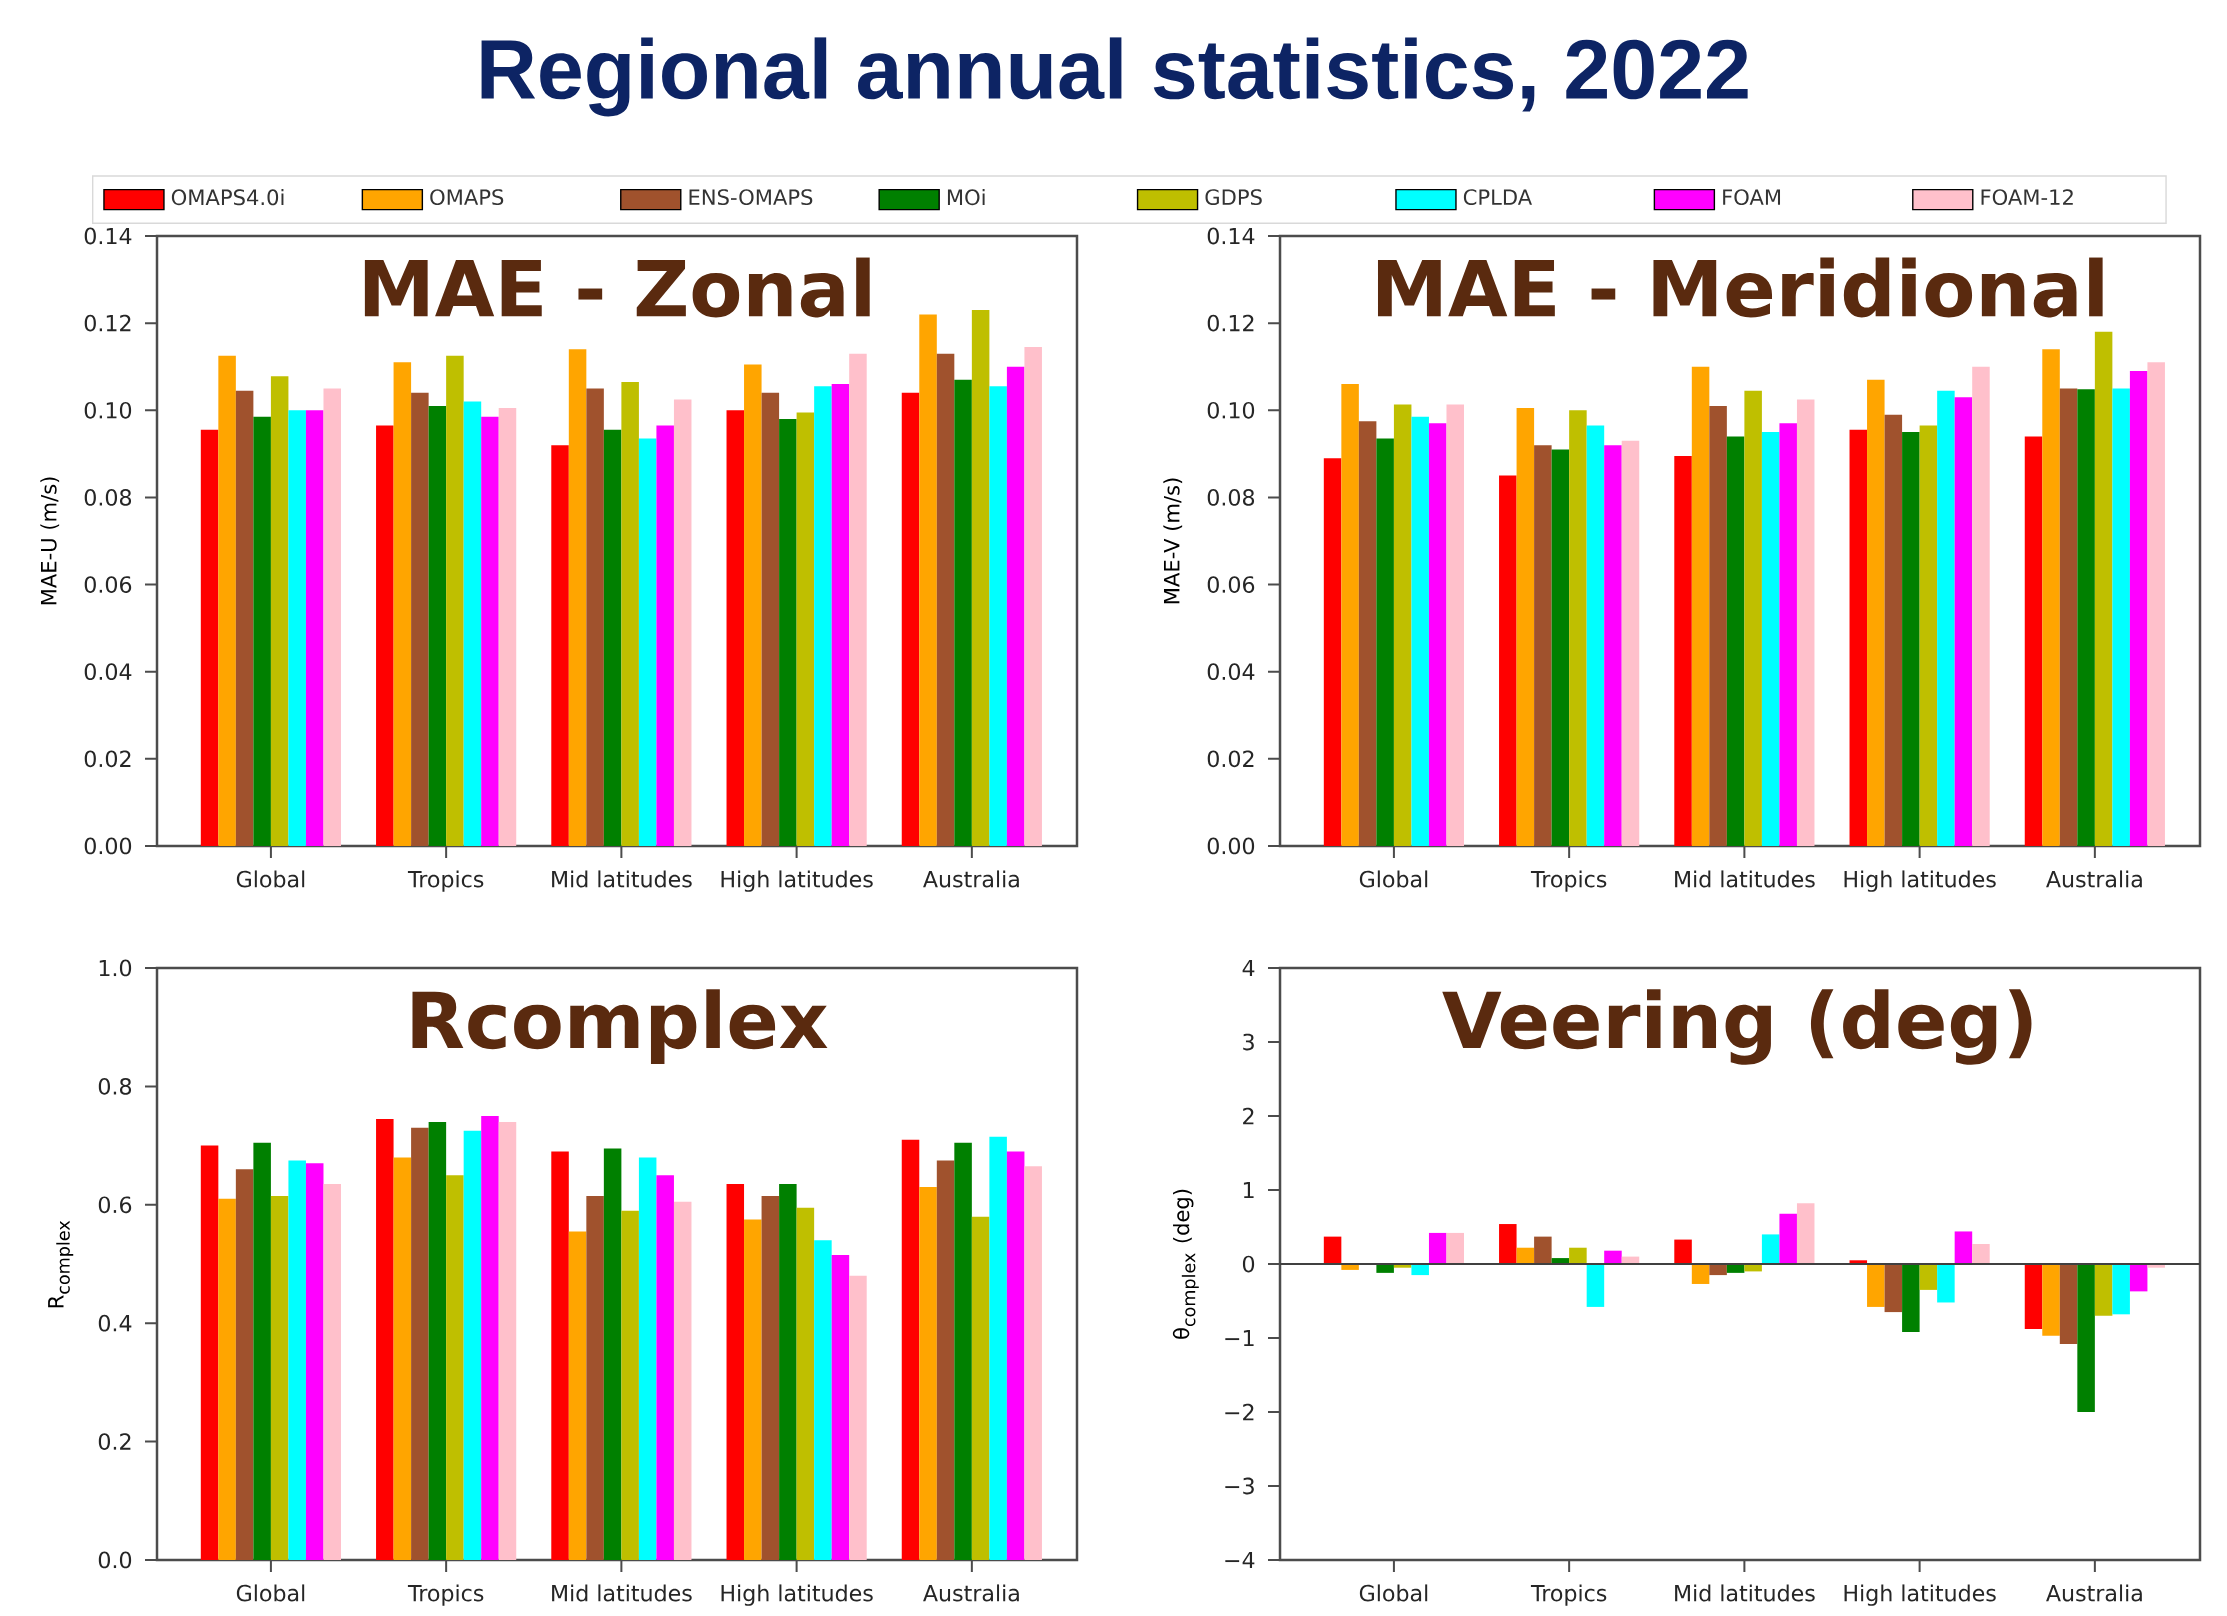  Describe the element at coordinates (467, 197) in the screenshot. I see `legend-label: OMAPS` at that location.